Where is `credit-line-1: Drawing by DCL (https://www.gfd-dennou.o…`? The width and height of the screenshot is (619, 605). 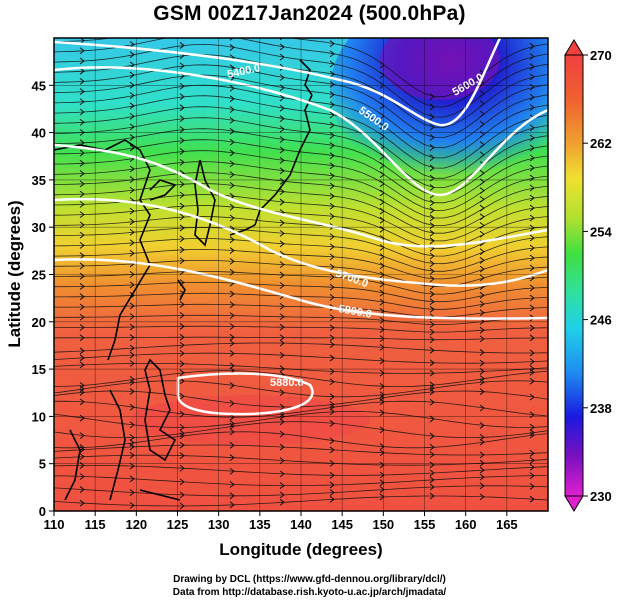
credit-line-1: Drawing by DCL (https://www.gfd-dennou.o… is located at coordinates (309, 579).